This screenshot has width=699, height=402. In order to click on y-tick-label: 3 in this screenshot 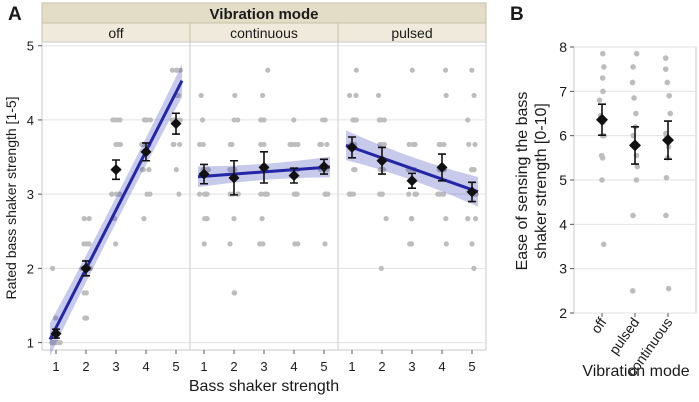, I will do `click(563, 269)`.